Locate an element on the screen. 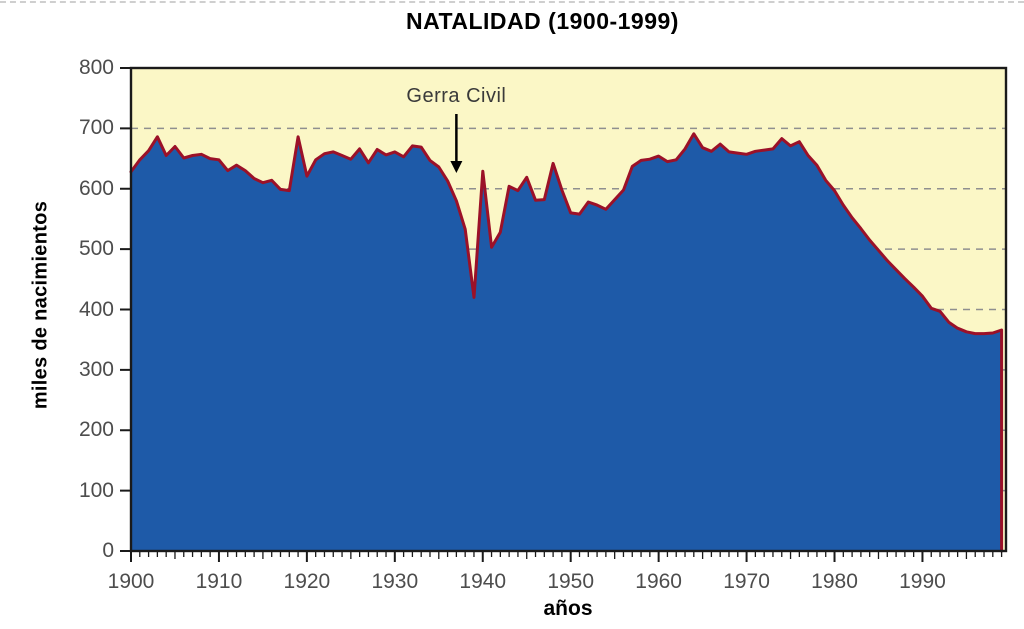  page-top-border is located at coordinates (512, 2).